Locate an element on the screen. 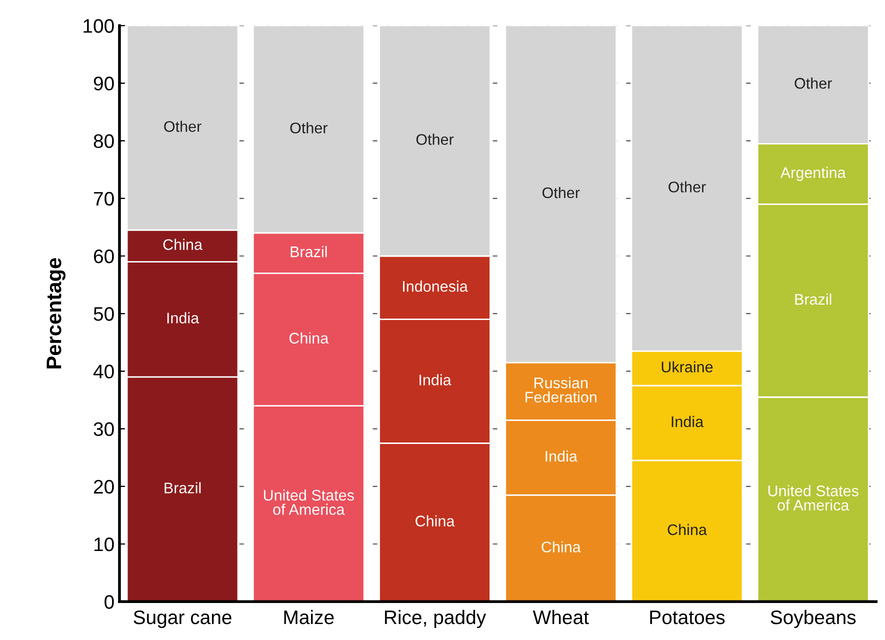 The width and height of the screenshot is (885, 640). data-label: Ukraine is located at coordinates (687, 366).